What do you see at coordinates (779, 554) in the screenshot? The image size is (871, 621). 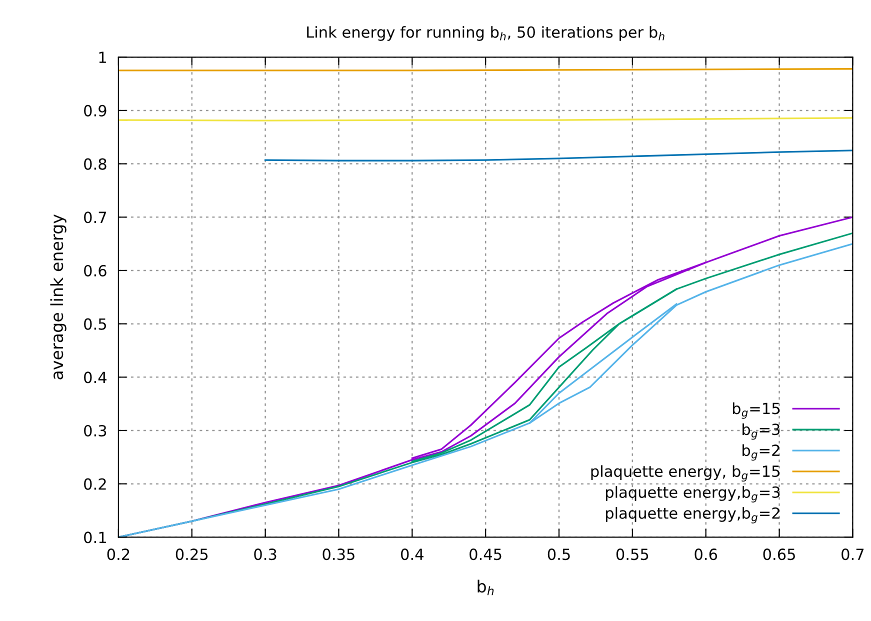 I see `x-tick-label: 0.65` at bounding box center [779, 554].